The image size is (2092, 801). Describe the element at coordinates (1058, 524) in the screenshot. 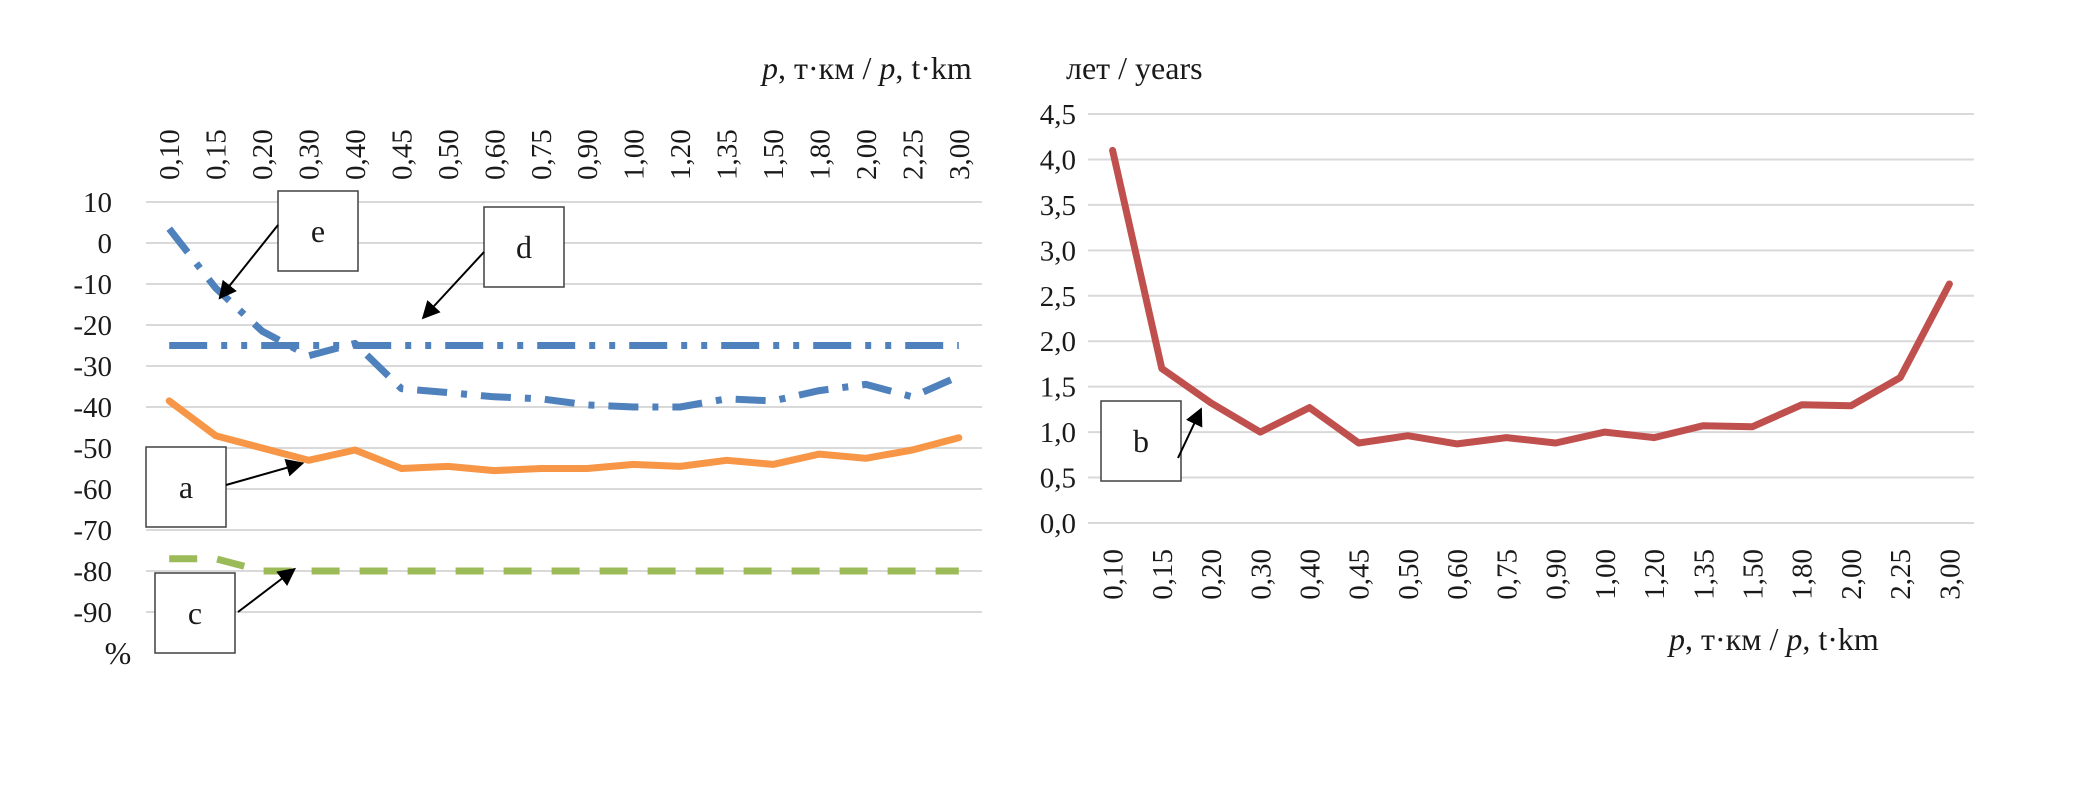

I see `y-tick-label: 0,0` at that location.